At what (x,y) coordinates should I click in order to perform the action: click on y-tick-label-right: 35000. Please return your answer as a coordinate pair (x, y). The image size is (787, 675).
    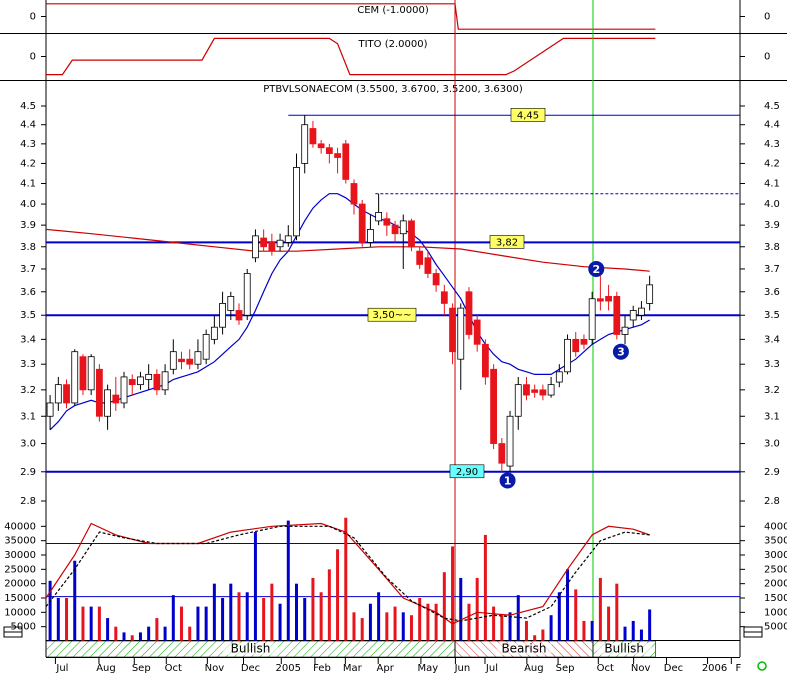
    Looking at the image, I should click on (775, 541).